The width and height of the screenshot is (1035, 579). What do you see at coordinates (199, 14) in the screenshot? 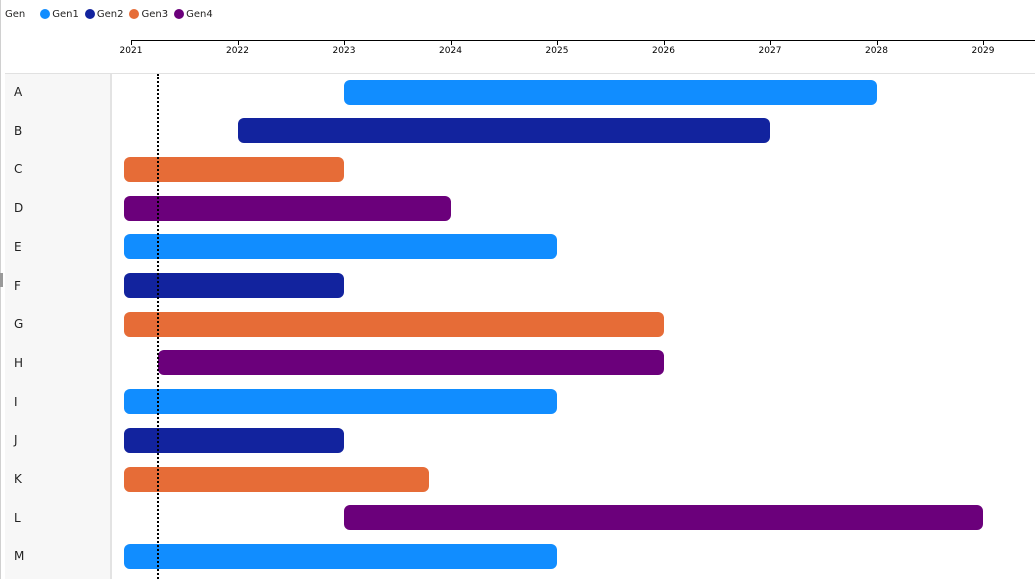
I see `legend-label: Gen4` at bounding box center [199, 14].